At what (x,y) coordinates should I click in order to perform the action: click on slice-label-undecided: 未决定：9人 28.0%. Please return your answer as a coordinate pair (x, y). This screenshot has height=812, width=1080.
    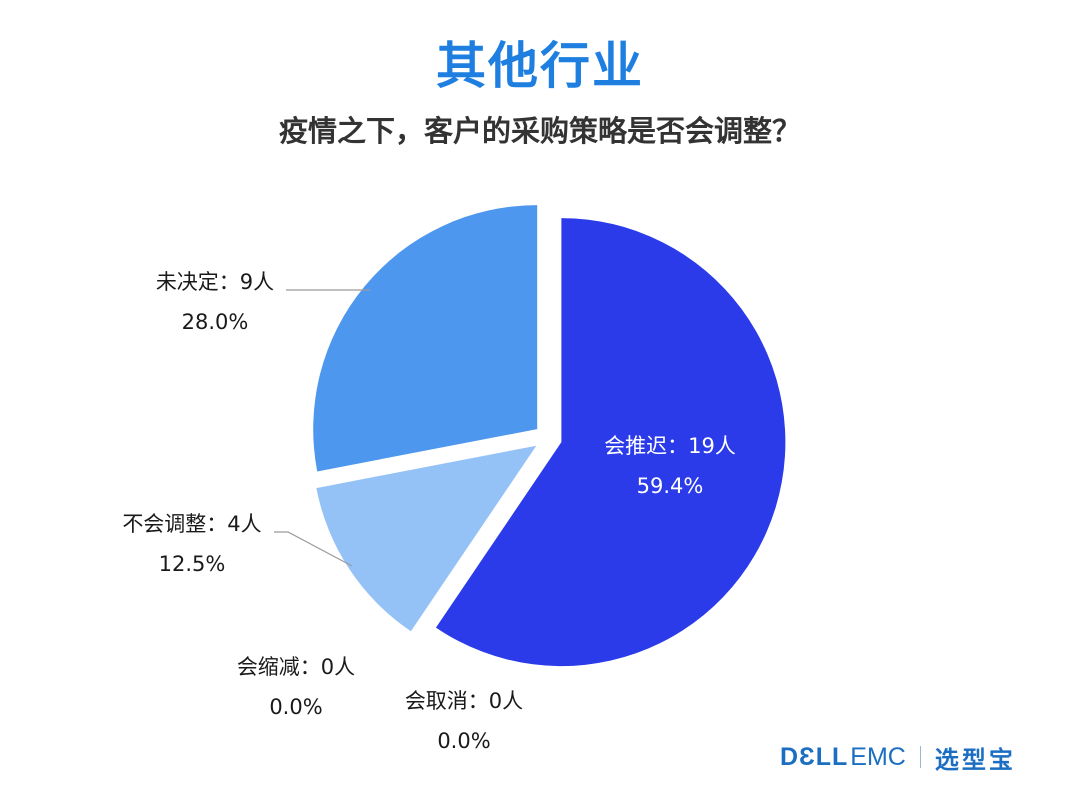
    Looking at the image, I should click on (215, 302).